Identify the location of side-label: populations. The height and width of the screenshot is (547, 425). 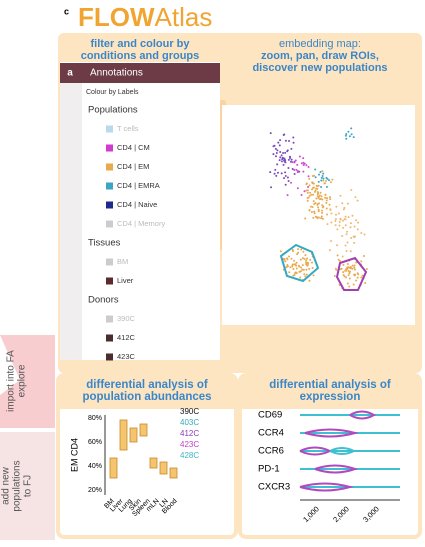
(17, 485).